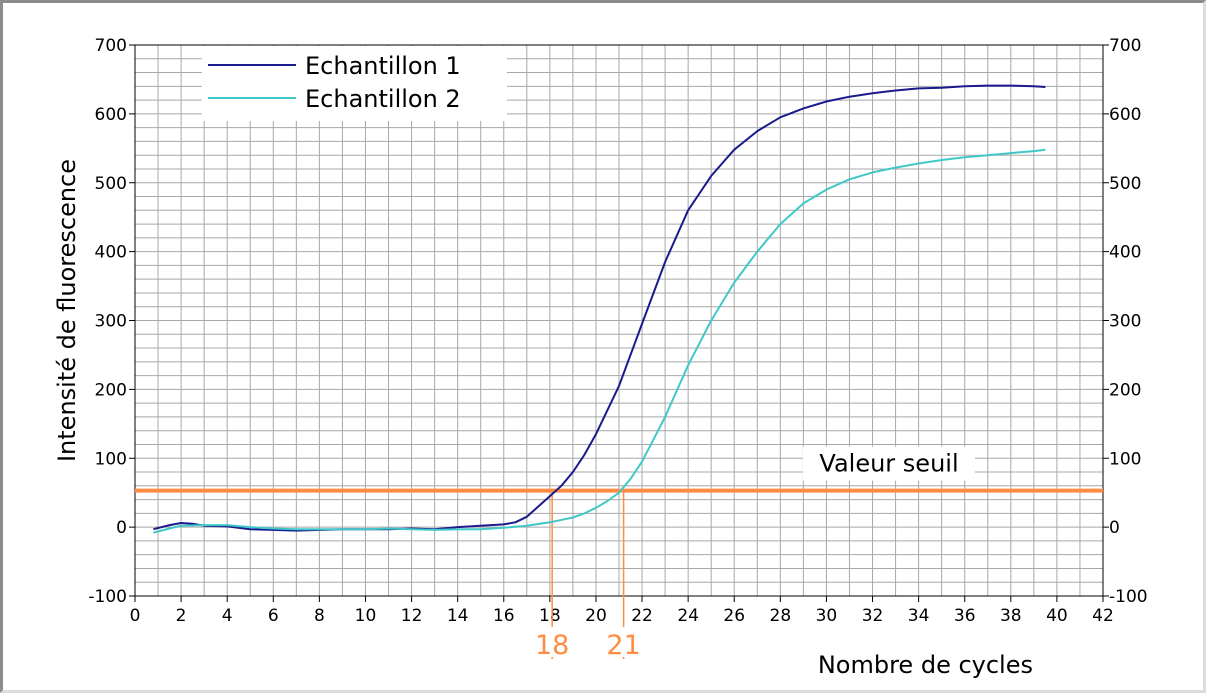  I want to click on y-tick-label-right: 0, so click(1114, 528).